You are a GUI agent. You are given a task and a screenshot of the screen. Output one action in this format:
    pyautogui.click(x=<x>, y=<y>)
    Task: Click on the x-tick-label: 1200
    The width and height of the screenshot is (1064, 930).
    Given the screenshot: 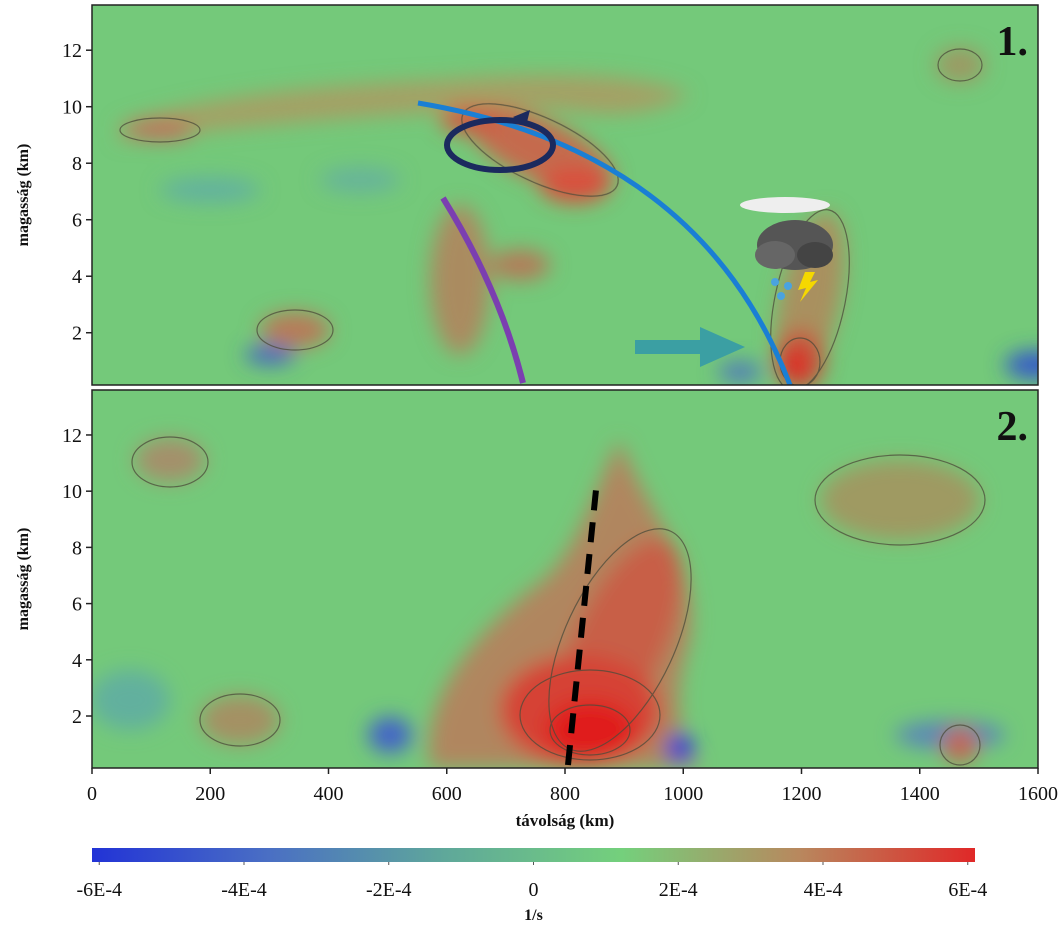 What is the action you would take?
    pyautogui.click(x=802, y=794)
    